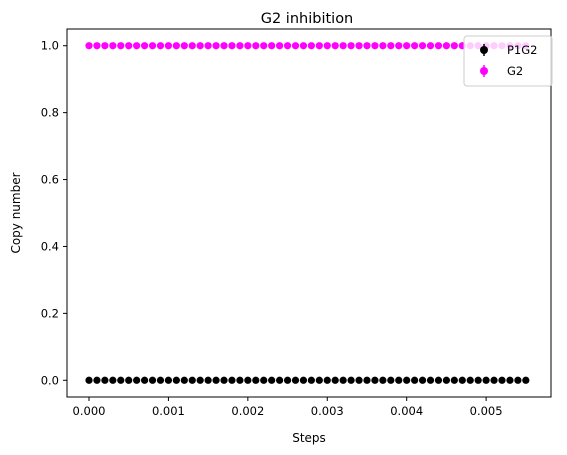 The width and height of the screenshot is (567, 455). I want to click on x-axis-label: Steps, so click(309, 438).